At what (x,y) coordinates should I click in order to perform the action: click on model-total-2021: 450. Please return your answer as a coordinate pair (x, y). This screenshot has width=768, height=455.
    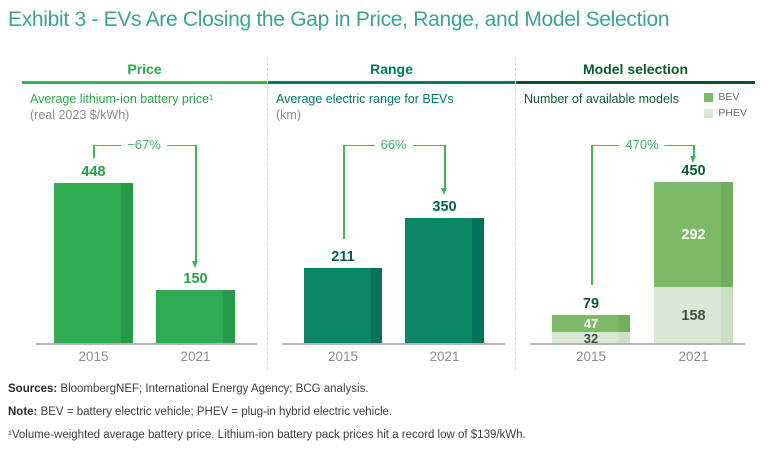
    Looking at the image, I should click on (693, 171).